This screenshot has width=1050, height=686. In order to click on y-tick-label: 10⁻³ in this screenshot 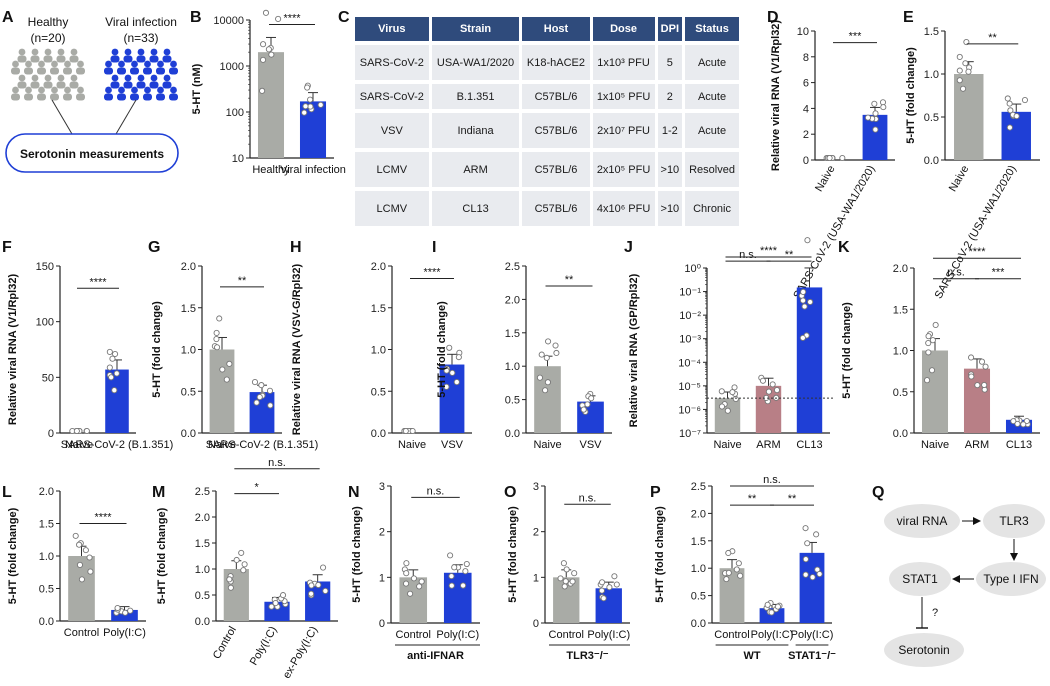, I will do `click(690, 340)`.